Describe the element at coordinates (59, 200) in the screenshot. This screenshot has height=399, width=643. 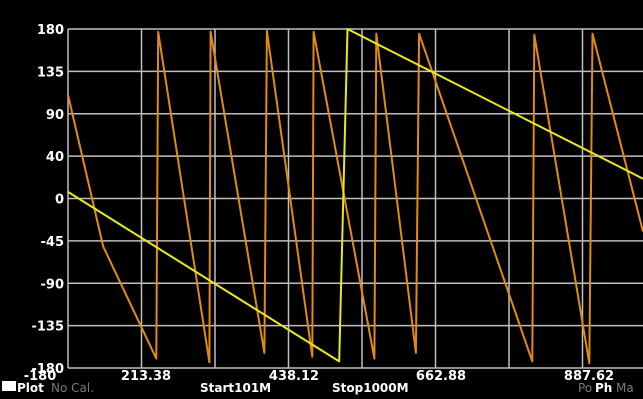
I see `y-tick-label: 0` at that location.